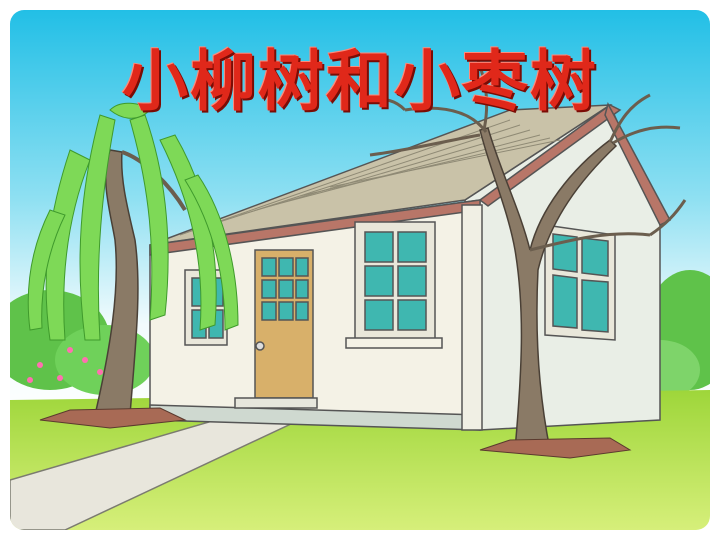 The height and width of the screenshot is (540, 720). I want to click on jujube-base, so click(555, 448).